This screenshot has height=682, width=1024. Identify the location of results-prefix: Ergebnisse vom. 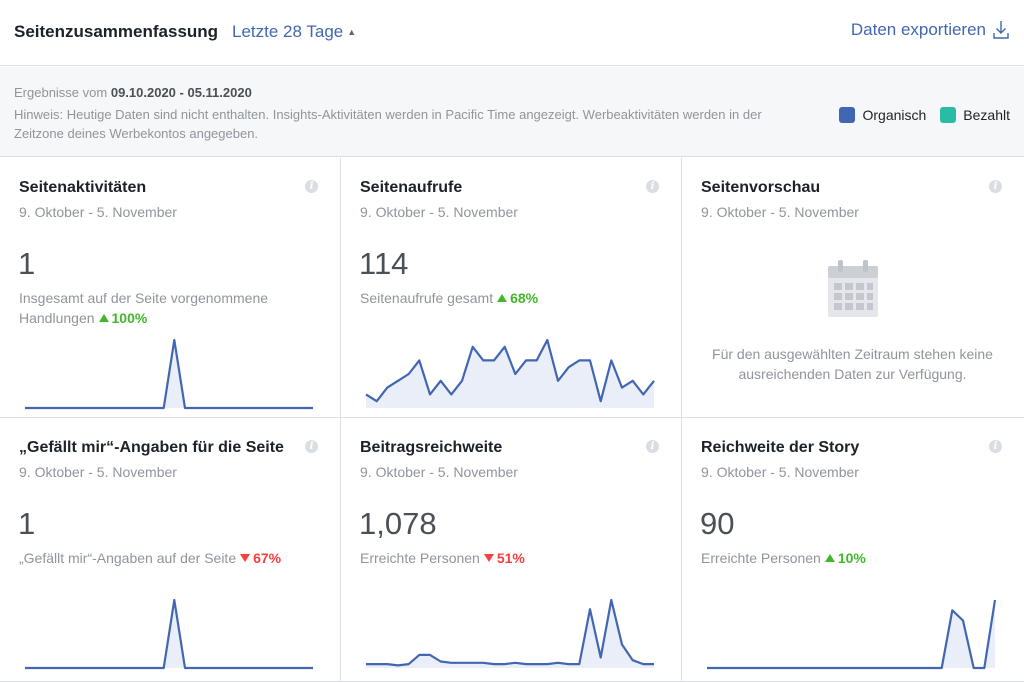
(61, 92).